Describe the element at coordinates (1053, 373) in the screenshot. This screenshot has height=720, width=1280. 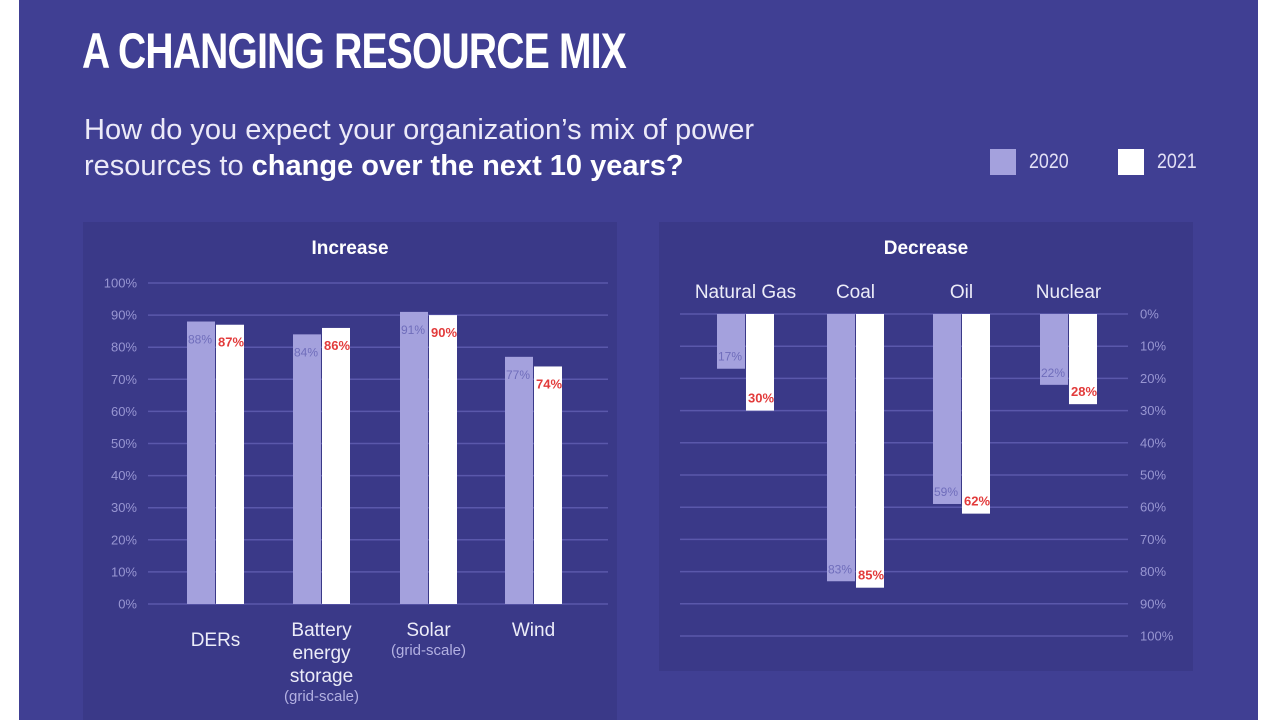
I see `data-label-nuclear-2020: 22%` at that location.